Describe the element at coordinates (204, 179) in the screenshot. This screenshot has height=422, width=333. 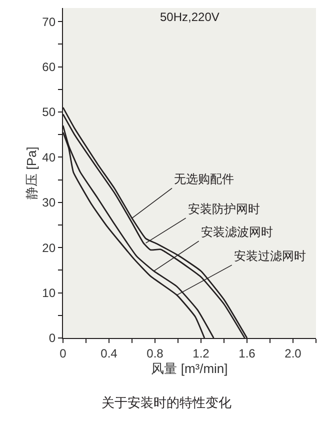
I see `annotation: 无选购配件` at that location.